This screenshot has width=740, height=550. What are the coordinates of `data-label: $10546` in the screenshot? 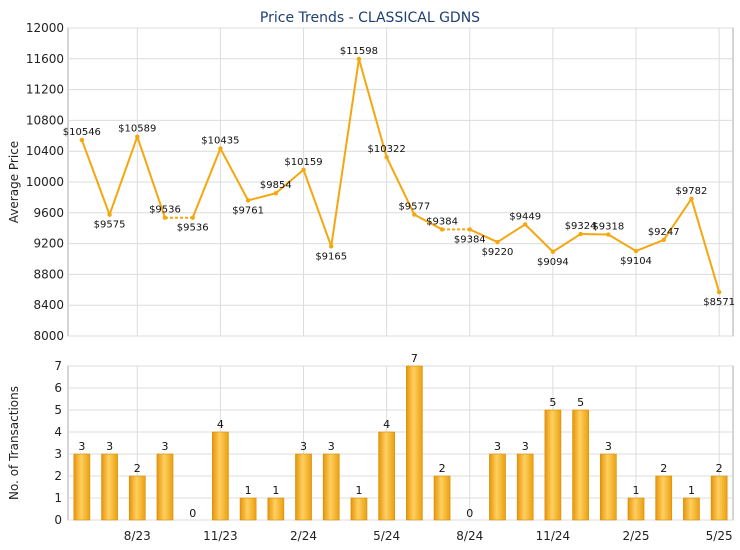 It's located at (82, 132).